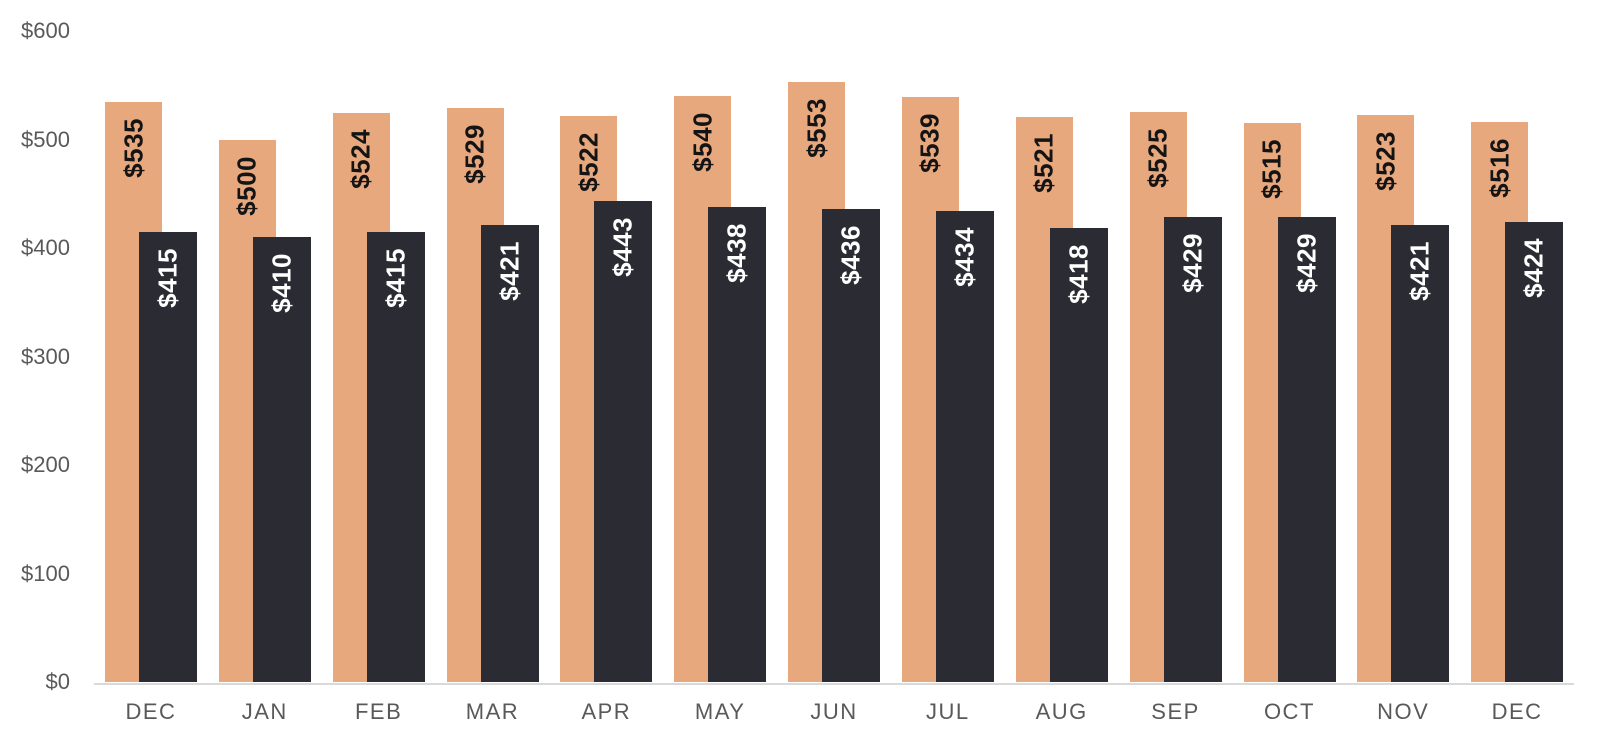 The height and width of the screenshot is (748, 1605). I want to click on x-axis-category-label: NOV, so click(1403, 711).